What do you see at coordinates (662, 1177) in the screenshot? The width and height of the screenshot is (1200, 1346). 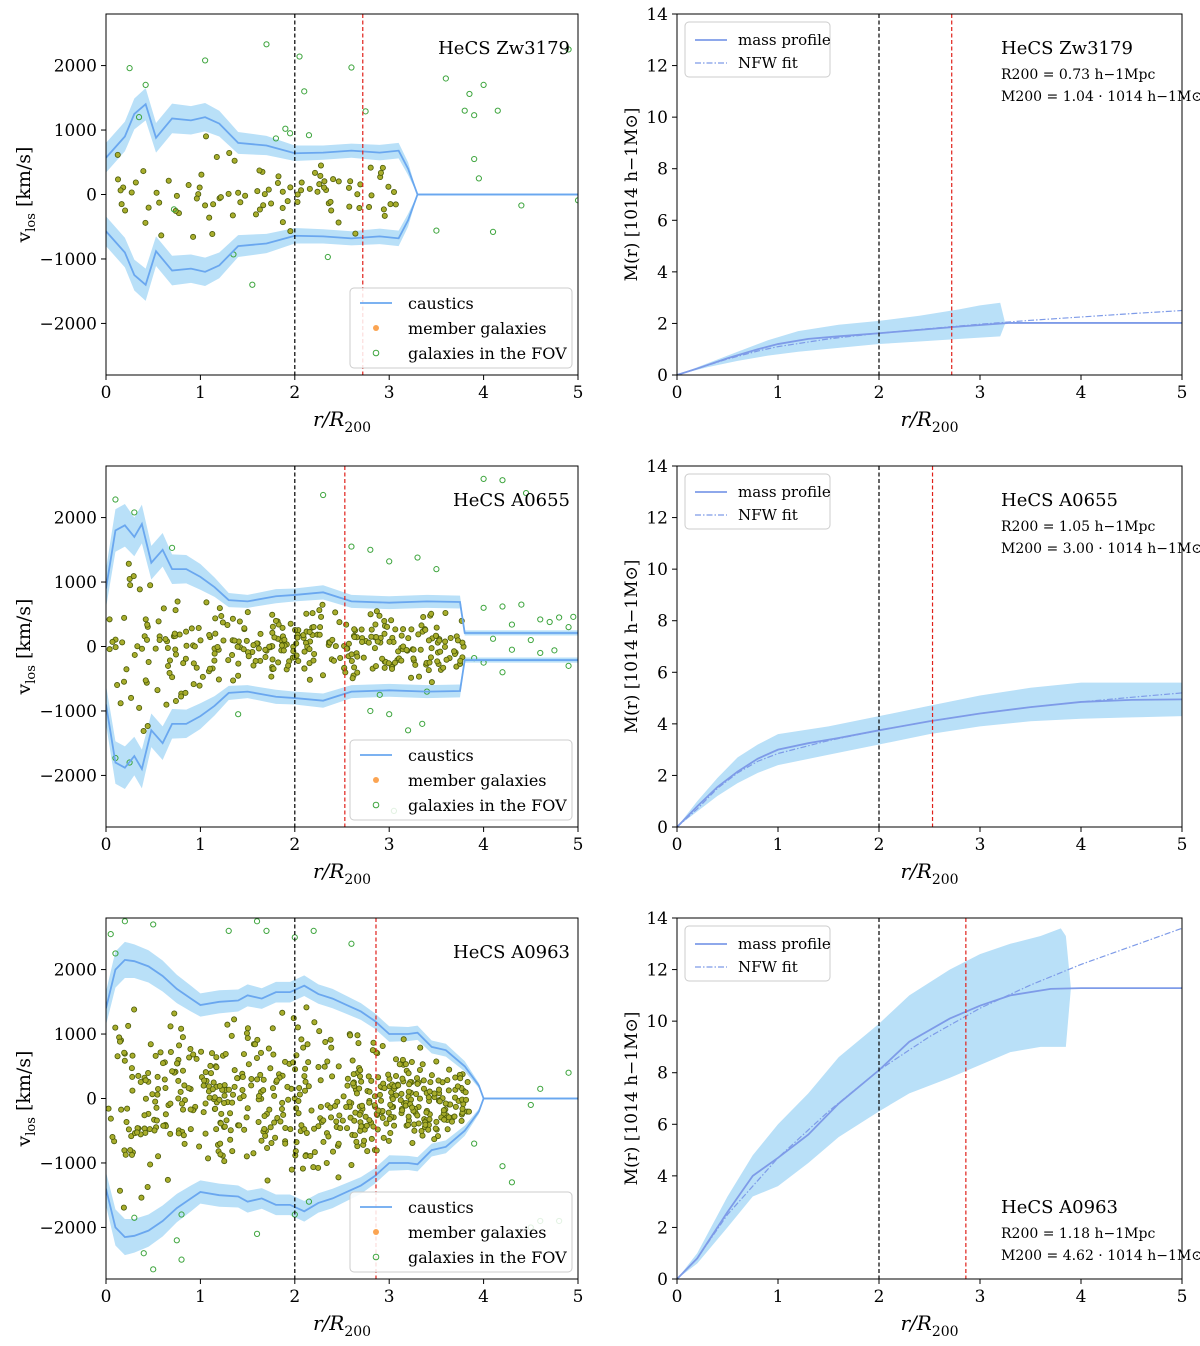 I see `y-tick-label: 4` at bounding box center [662, 1177].